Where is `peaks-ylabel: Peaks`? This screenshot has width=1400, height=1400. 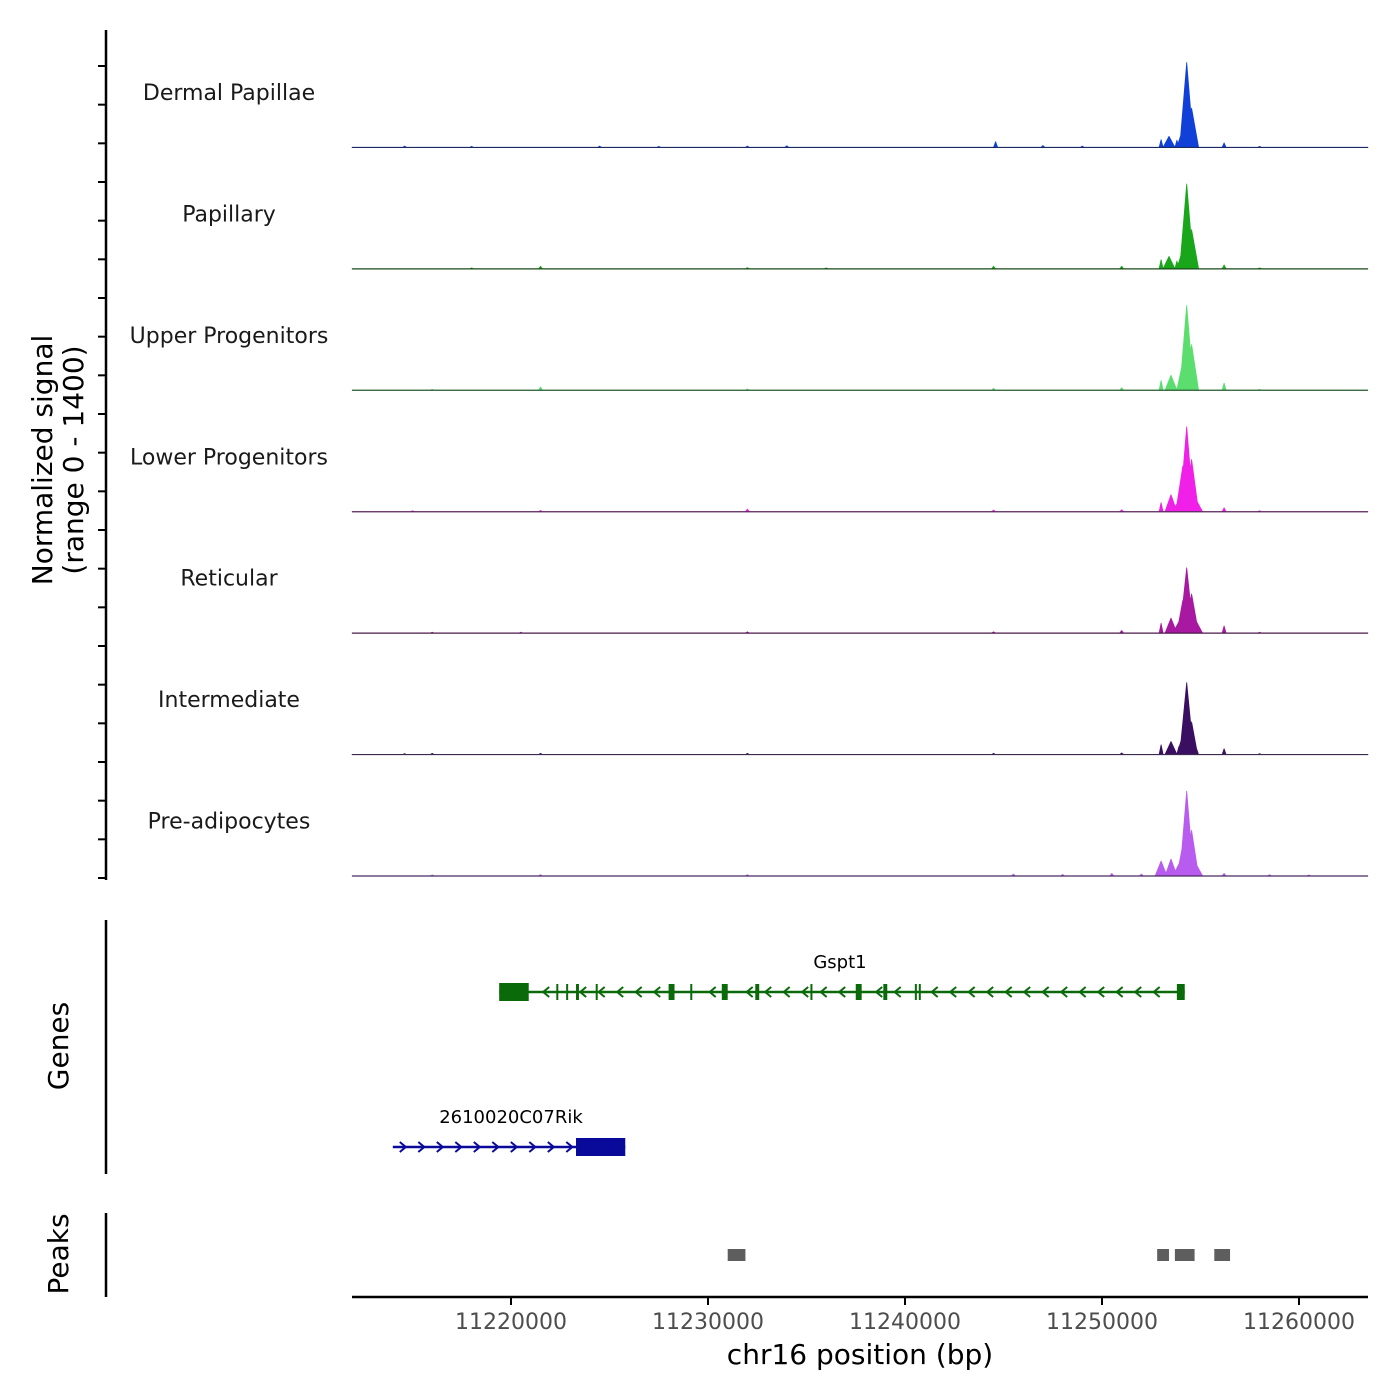 peaks-ylabel: Peaks is located at coordinates (58, 1253).